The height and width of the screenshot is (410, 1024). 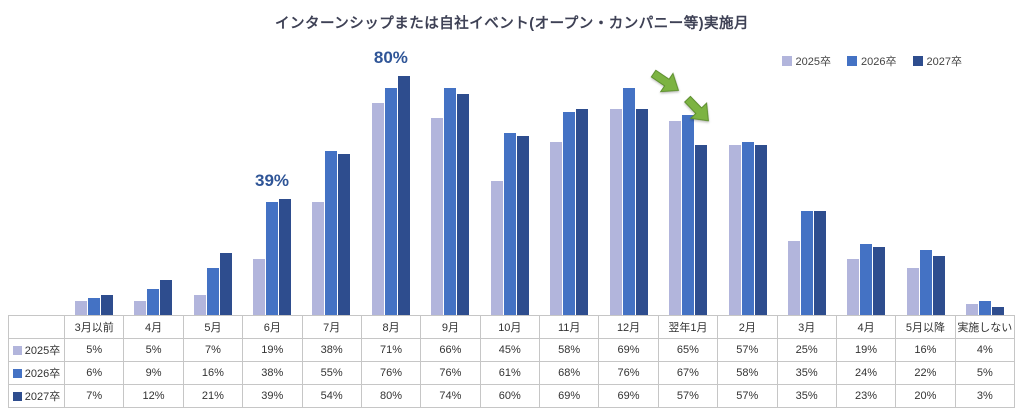 What do you see at coordinates (807, 396) in the screenshot?
I see `table-value-cell: 35%` at bounding box center [807, 396].